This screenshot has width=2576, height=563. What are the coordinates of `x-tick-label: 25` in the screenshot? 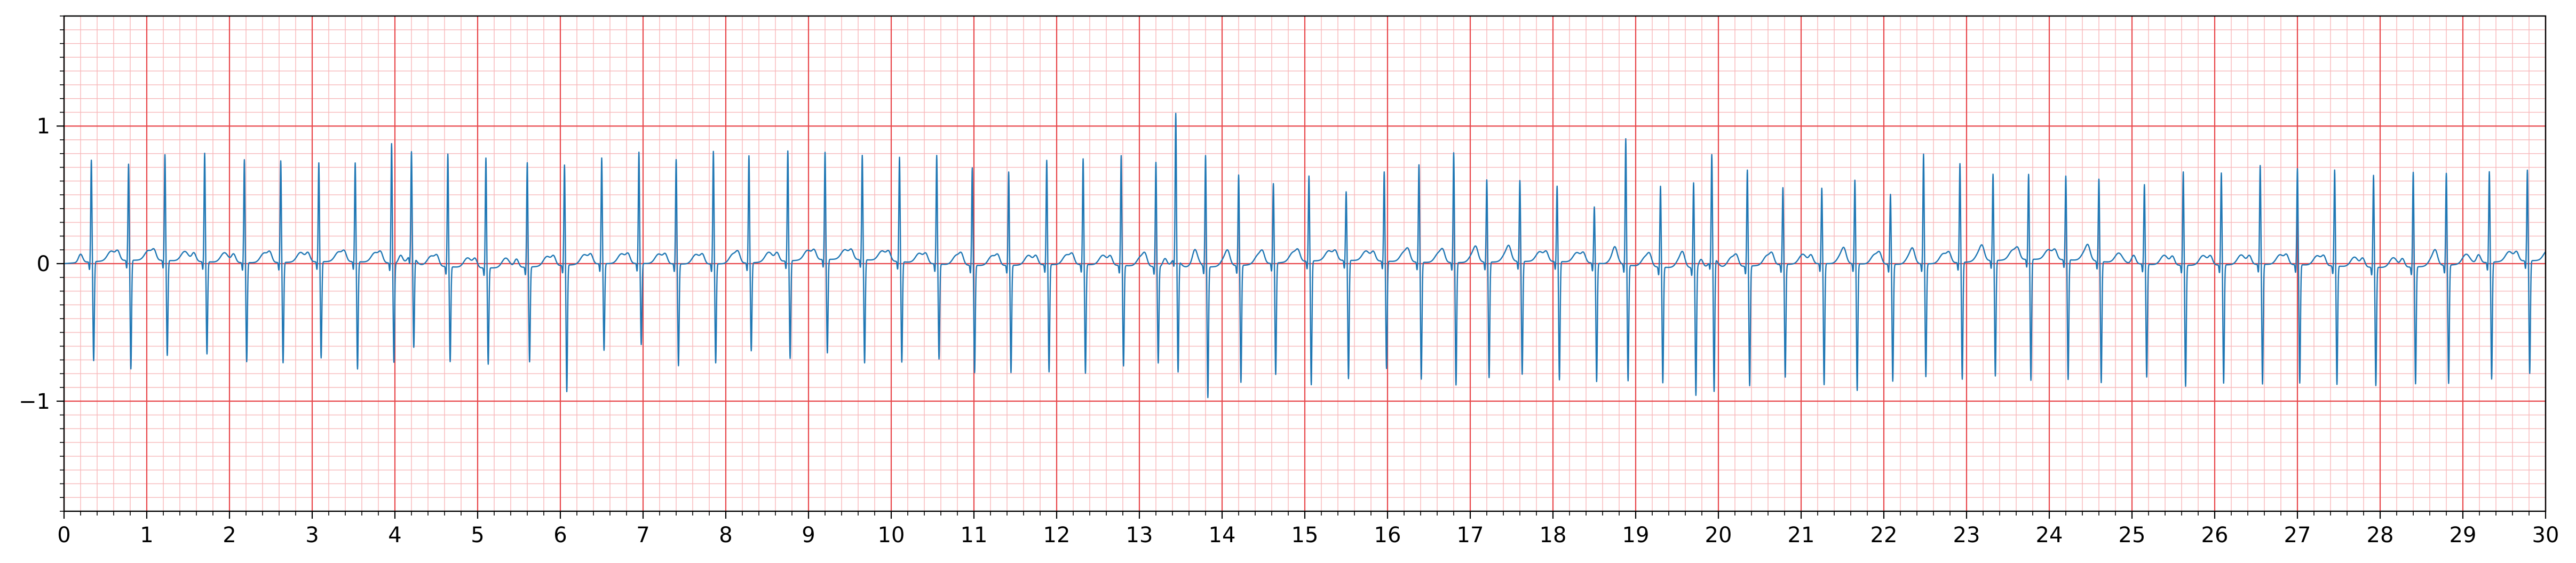 It's located at (2132, 535).